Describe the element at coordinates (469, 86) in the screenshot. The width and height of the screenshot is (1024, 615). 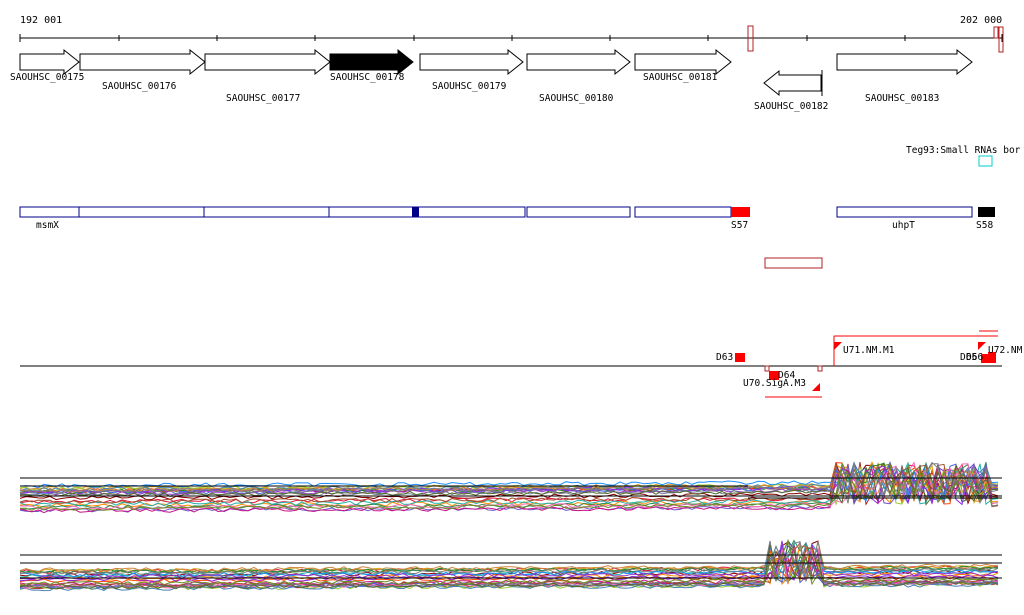
I see `gene-label: SAOUHSC_00179` at that location.